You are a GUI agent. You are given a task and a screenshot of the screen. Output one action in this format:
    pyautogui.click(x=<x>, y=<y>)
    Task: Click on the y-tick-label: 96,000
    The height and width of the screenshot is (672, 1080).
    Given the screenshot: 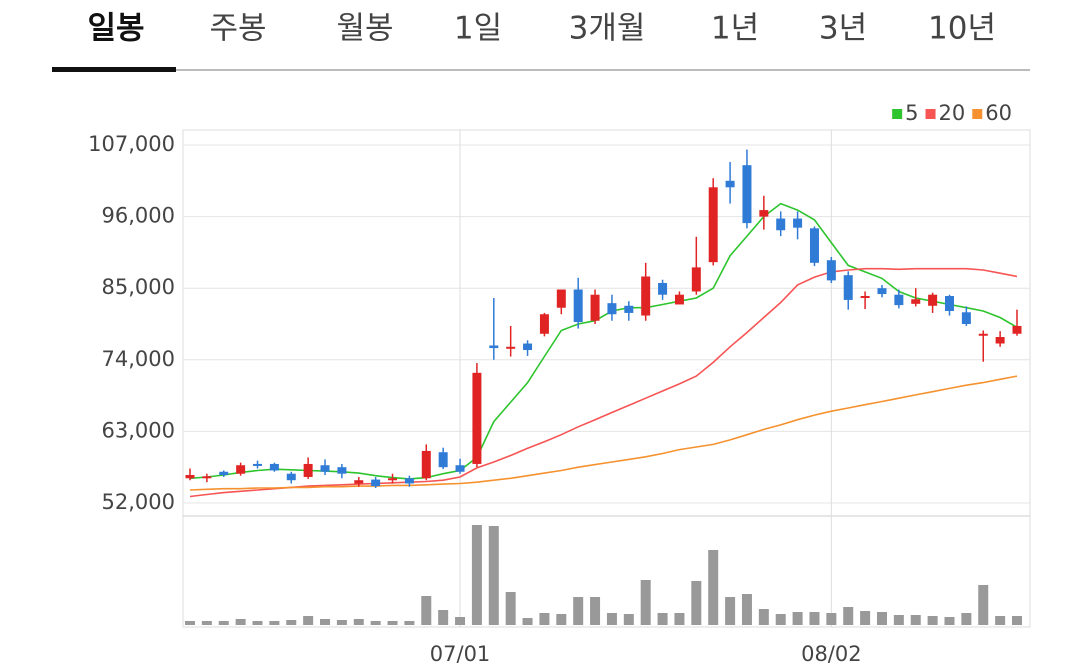 What is the action you would take?
    pyautogui.click(x=138, y=216)
    